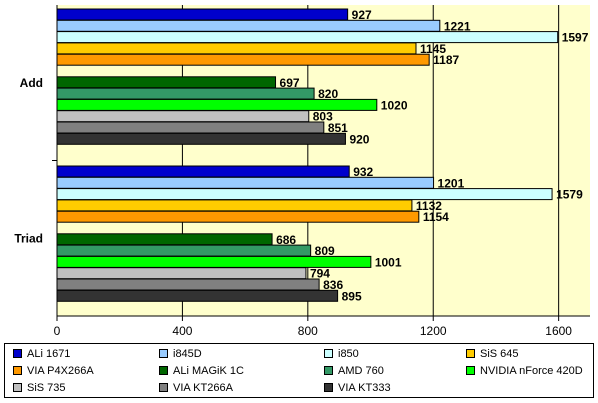  What do you see at coordinates (328, 94) in the screenshot?
I see `data-label: 820` at bounding box center [328, 94].